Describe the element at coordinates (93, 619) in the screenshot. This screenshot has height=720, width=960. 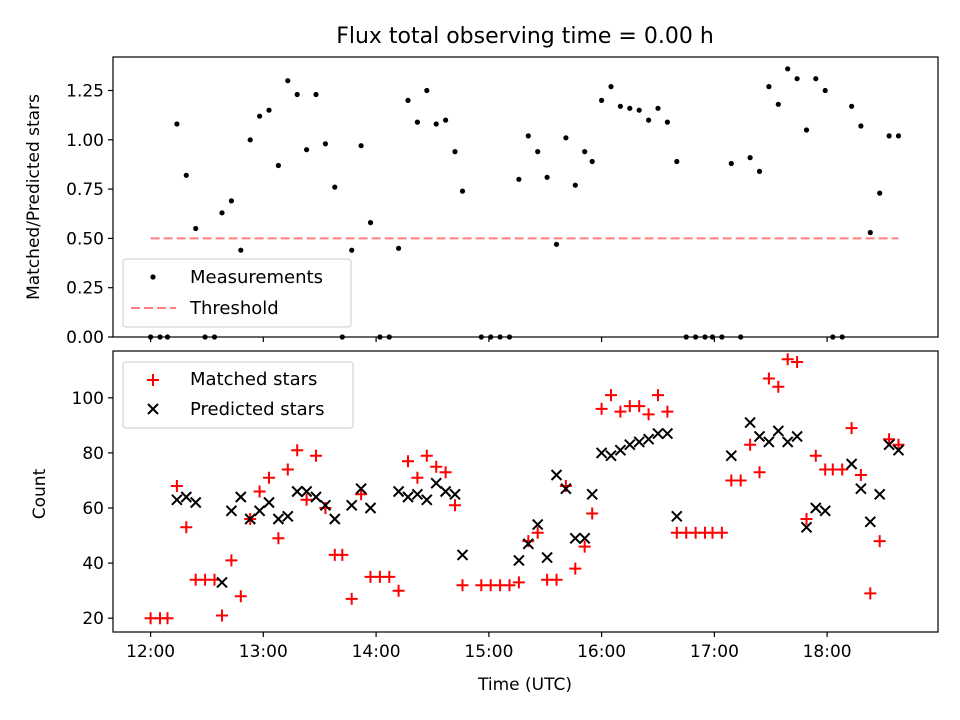
I see `y-tick-label: 20` at that location.